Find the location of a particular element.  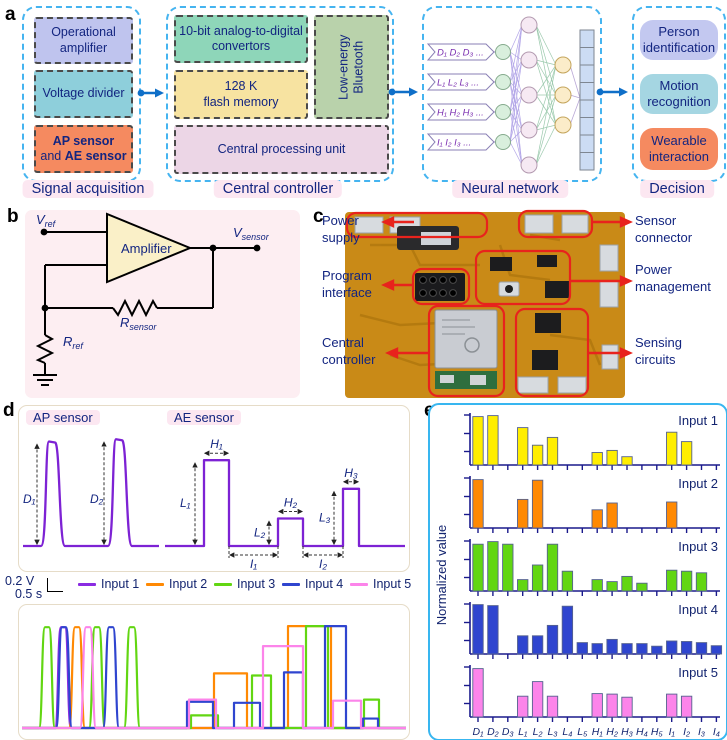

decision-caption: Decision is located at coordinates (677, 189).